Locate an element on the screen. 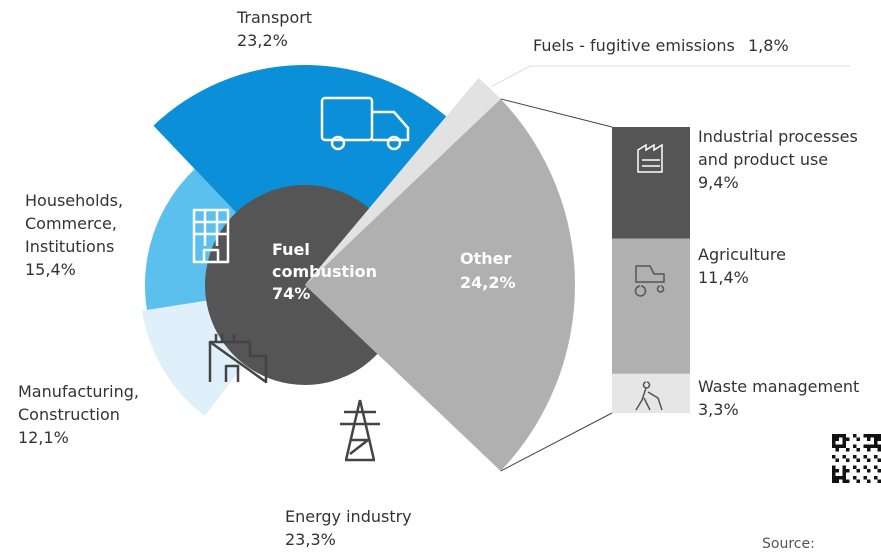  bar-value-label: 11,4% is located at coordinates (723, 277).